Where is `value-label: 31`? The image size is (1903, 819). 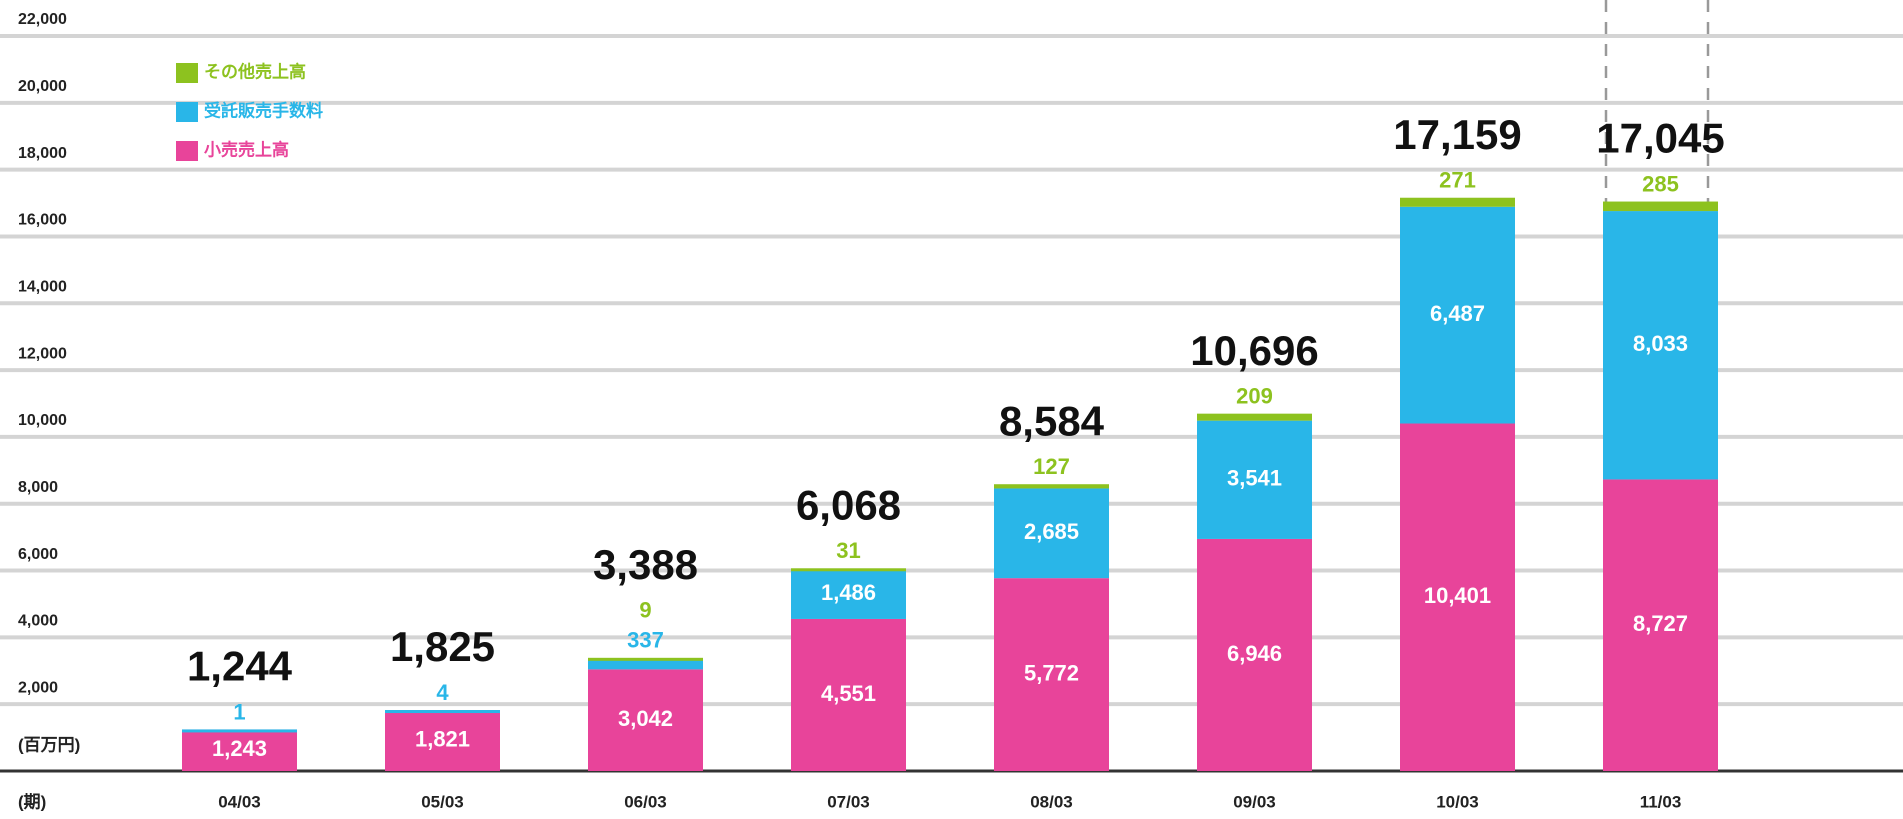 value-label: 31 is located at coordinates (848, 550).